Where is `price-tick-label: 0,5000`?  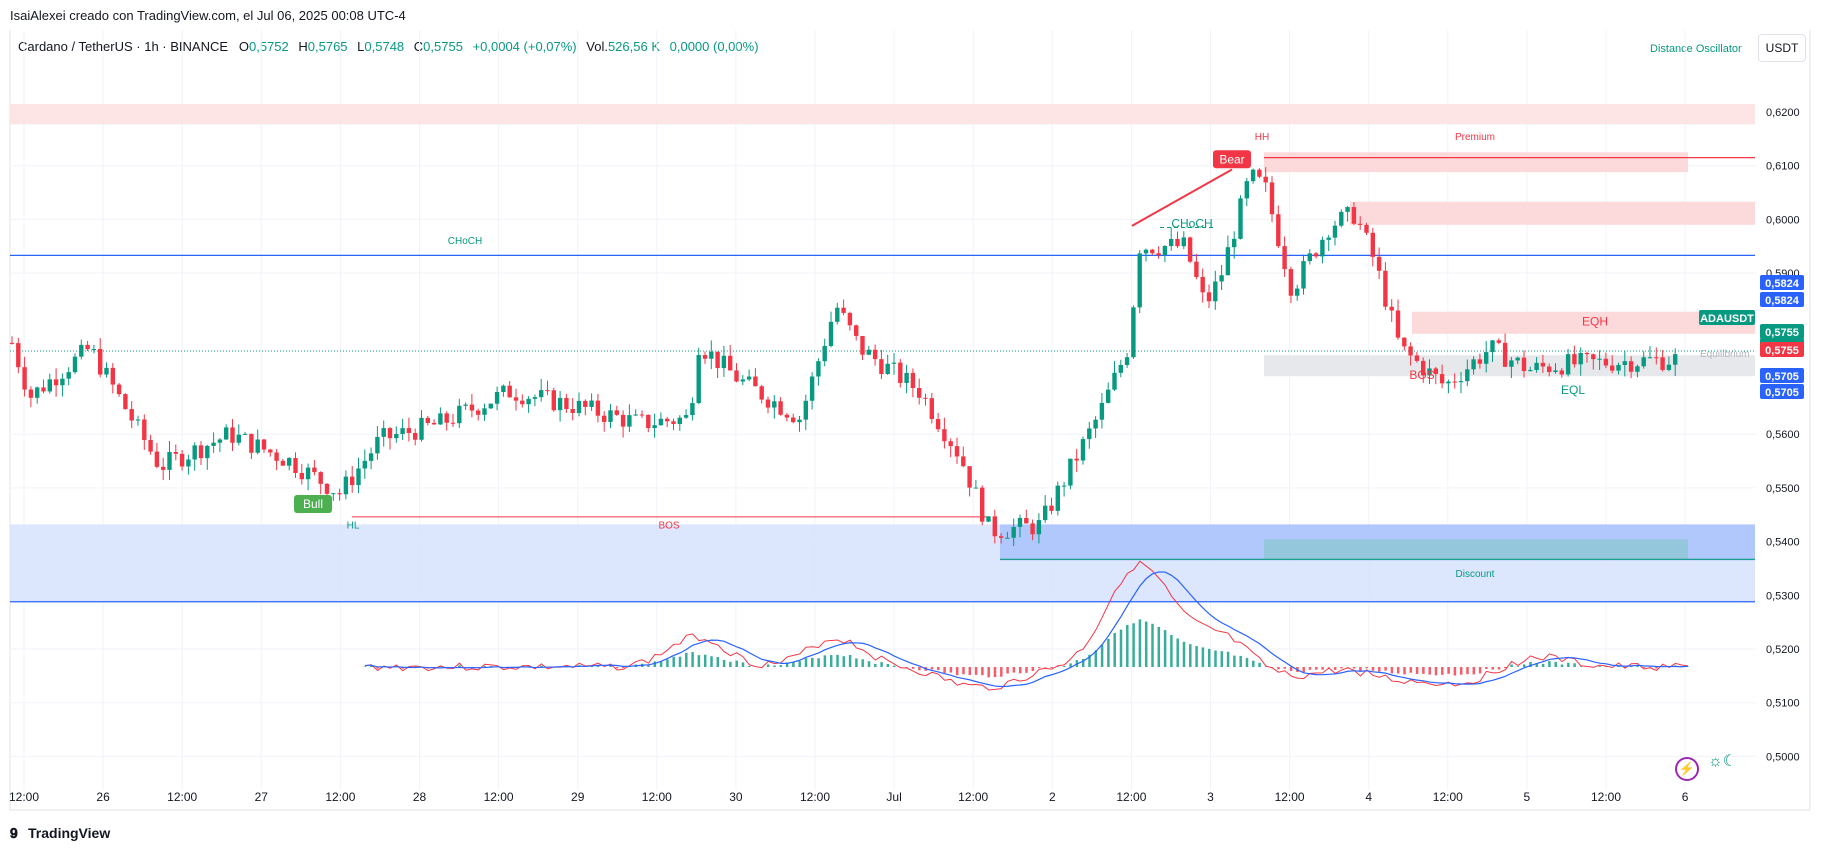
price-tick-label: 0,5000 is located at coordinates (1783, 757).